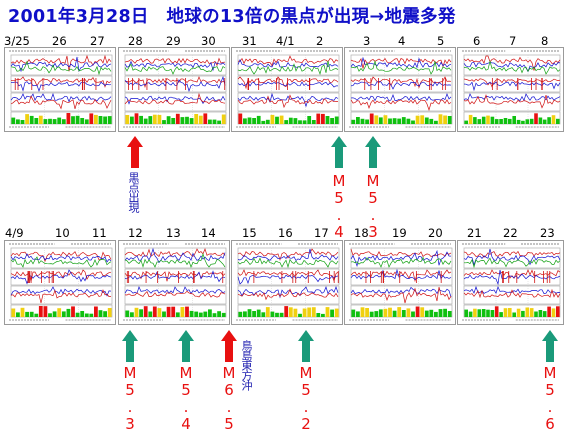 This screenshot has width=567, height=432. What do you see at coordinates (320, 41) in the screenshot?
I see `date-label: 2` at bounding box center [320, 41].